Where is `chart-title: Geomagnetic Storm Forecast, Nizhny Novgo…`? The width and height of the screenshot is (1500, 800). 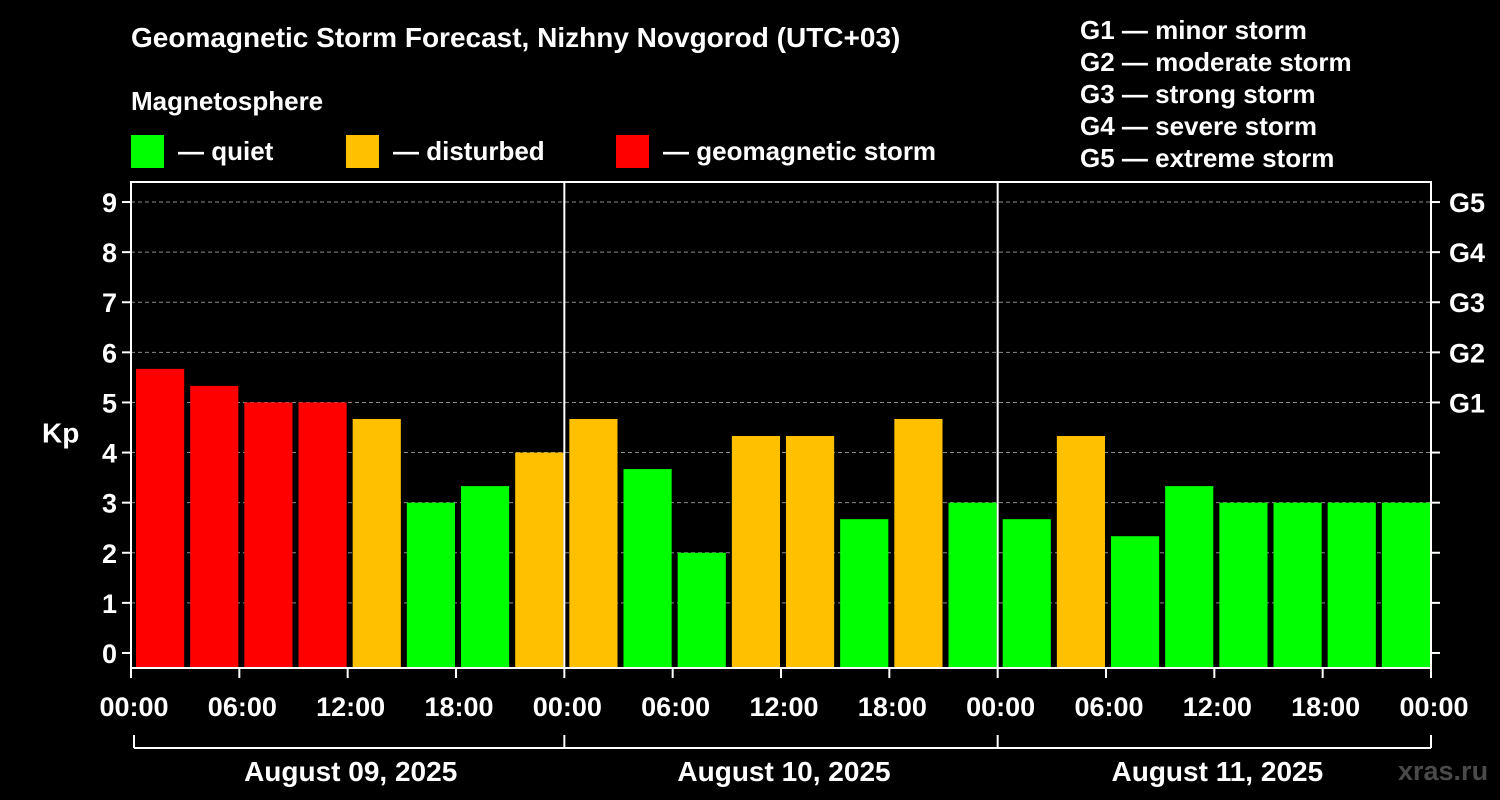
chart-title: Geomagnetic Storm Forecast, Nizhny Novgo… is located at coordinates (516, 37).